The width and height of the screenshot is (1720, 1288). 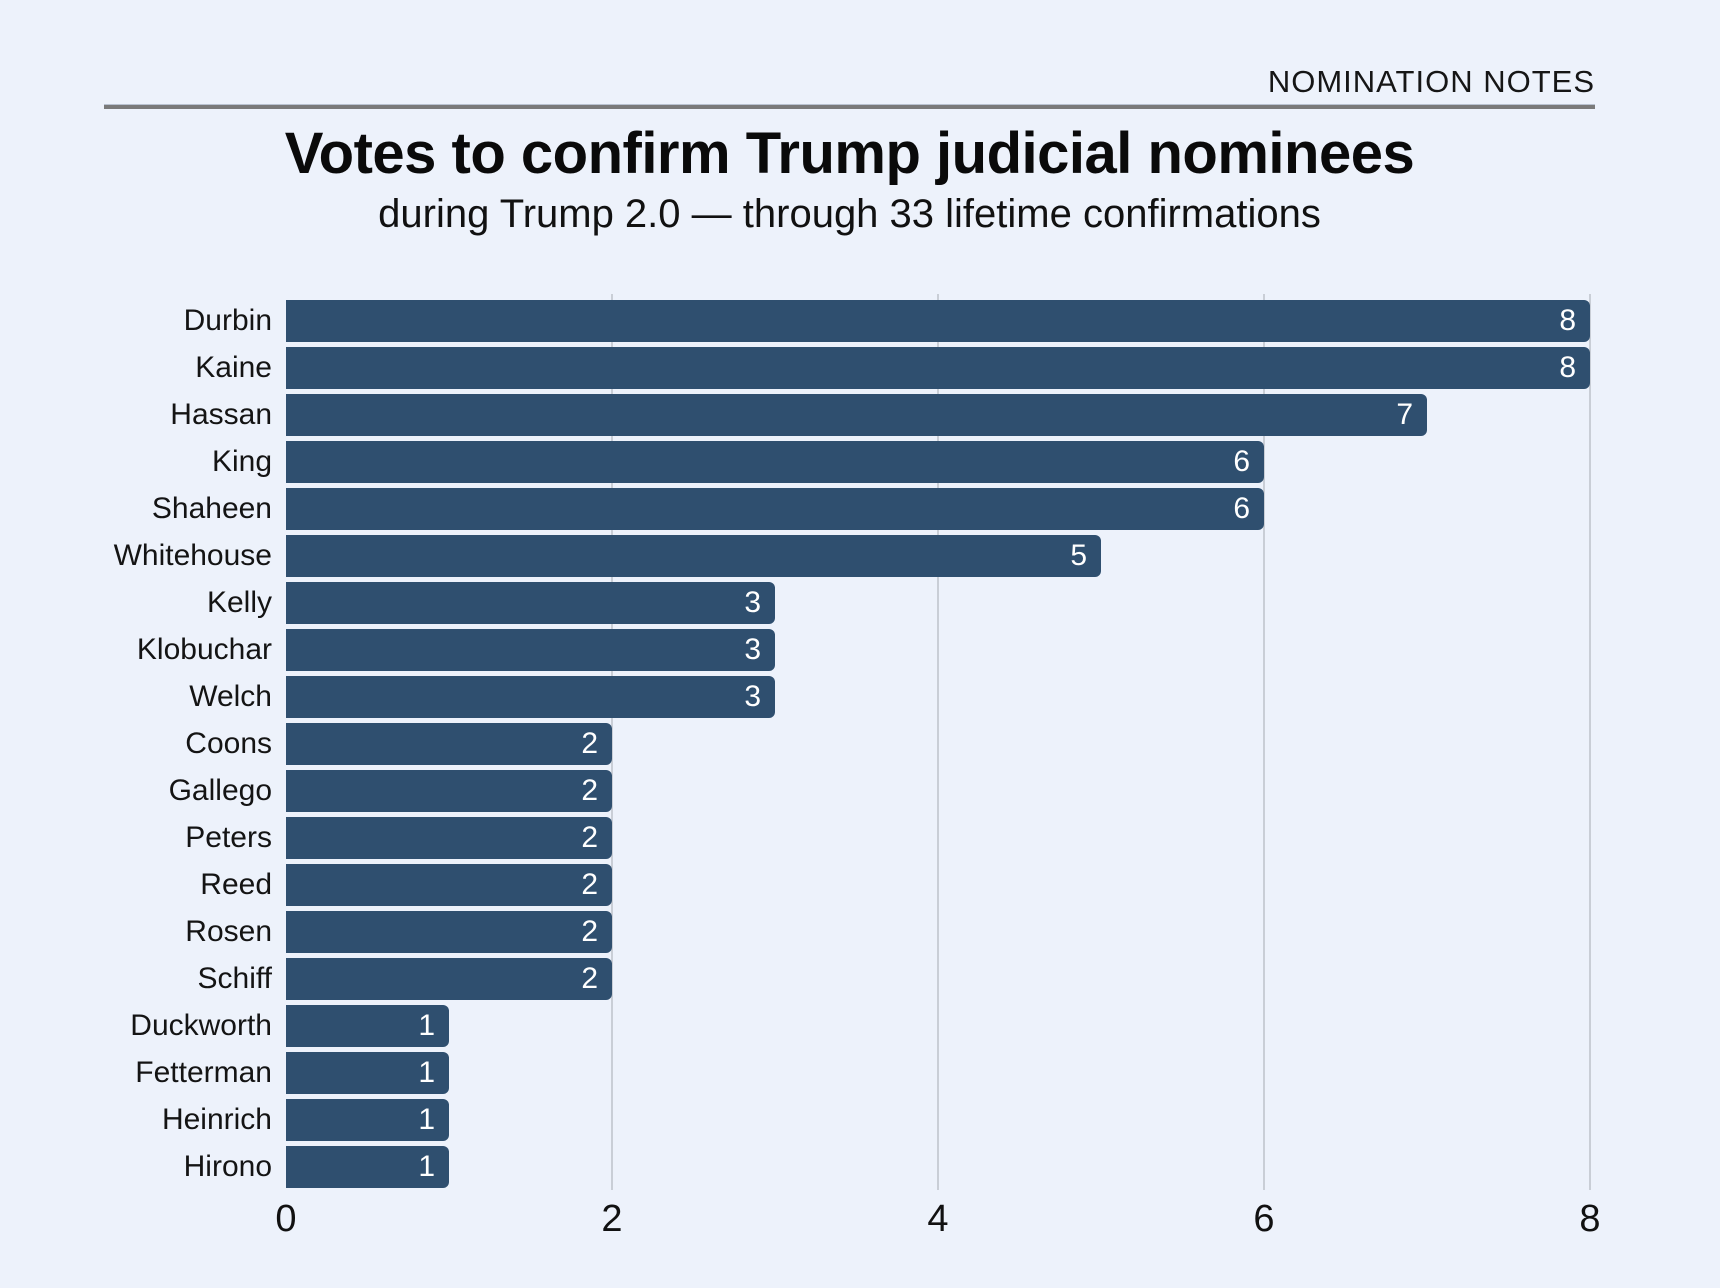 I want to click on category-label: Welch, so click(x=230, y=696).